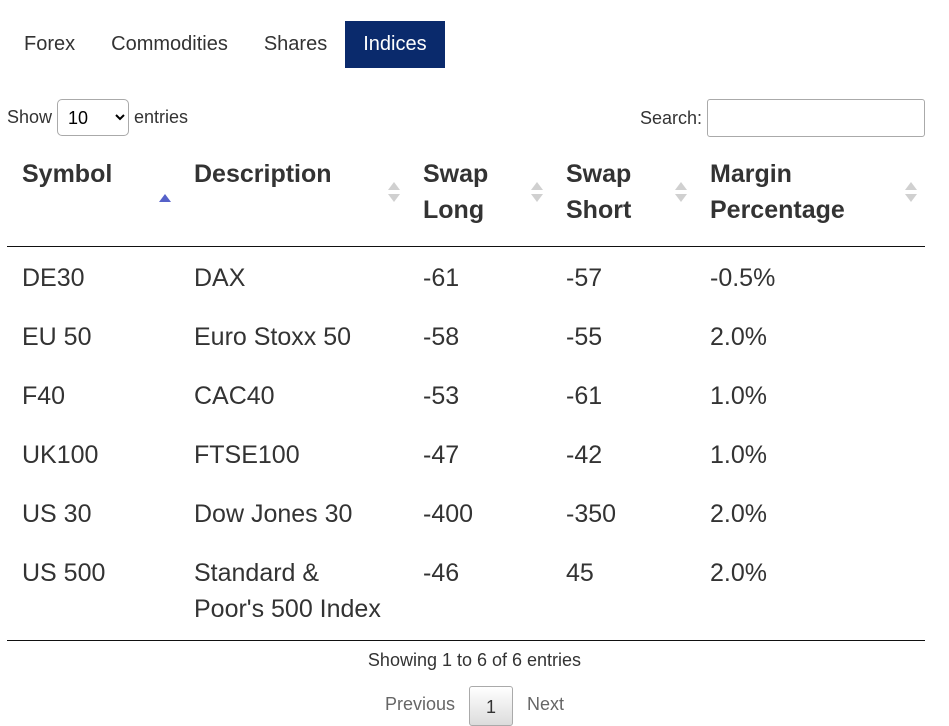 This screenshot has width=949, height=726. Describe the element at coordinates (57, 514) in the screenshot. I see `cell-symbol: US 30` at that location.